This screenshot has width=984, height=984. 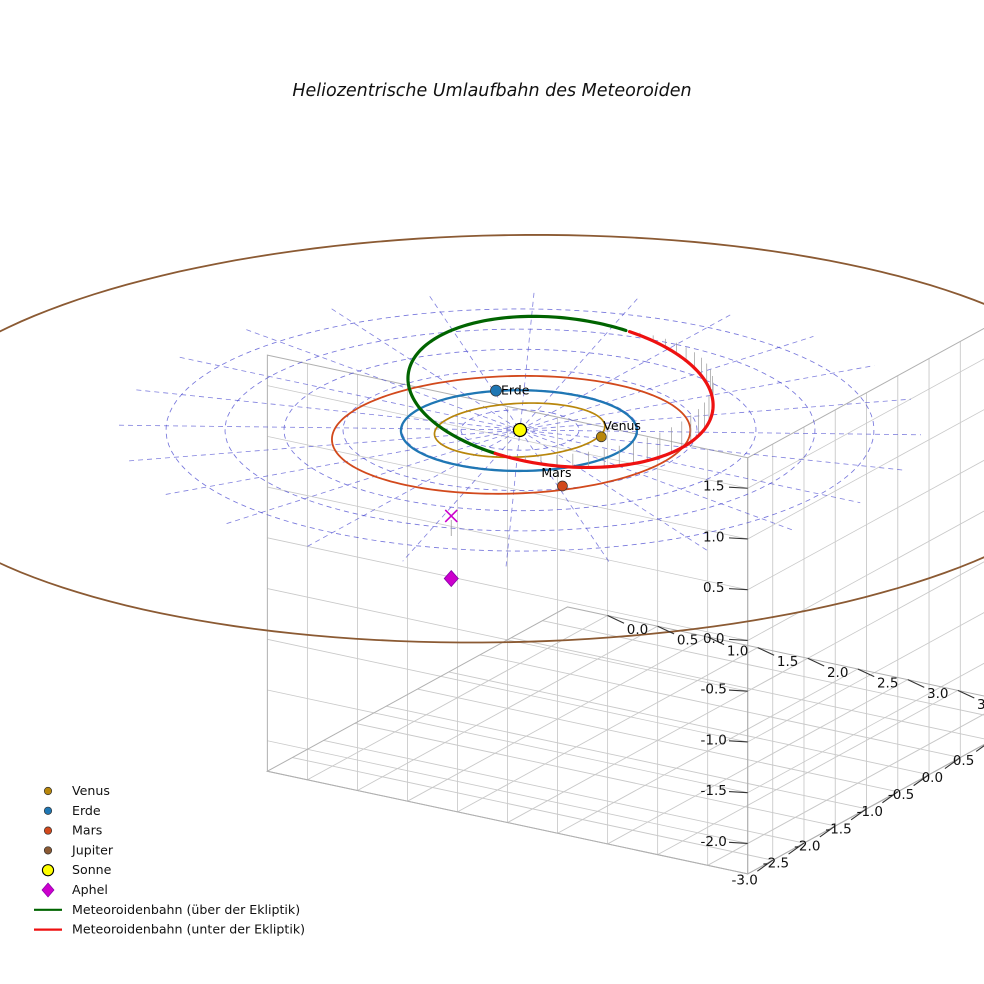 I want to click on z-tick-label: -2.0, so click(x=714, y=842).